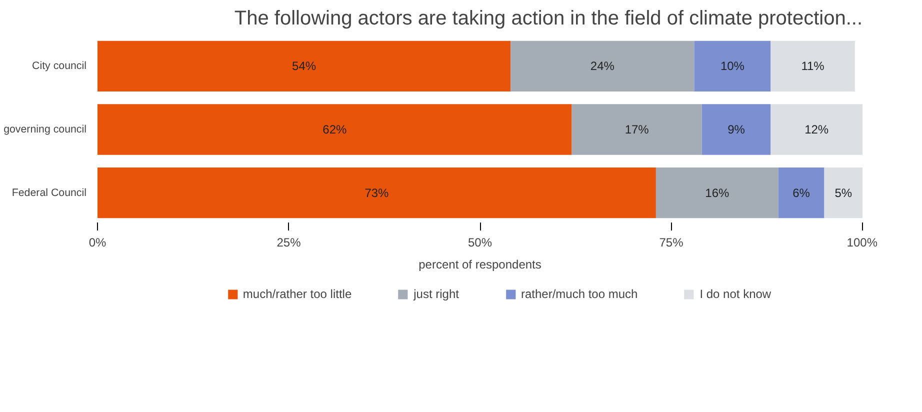 The height and width of the screenshot is (412, 922). I want to click on data-label: 17%, so click(637, 129).